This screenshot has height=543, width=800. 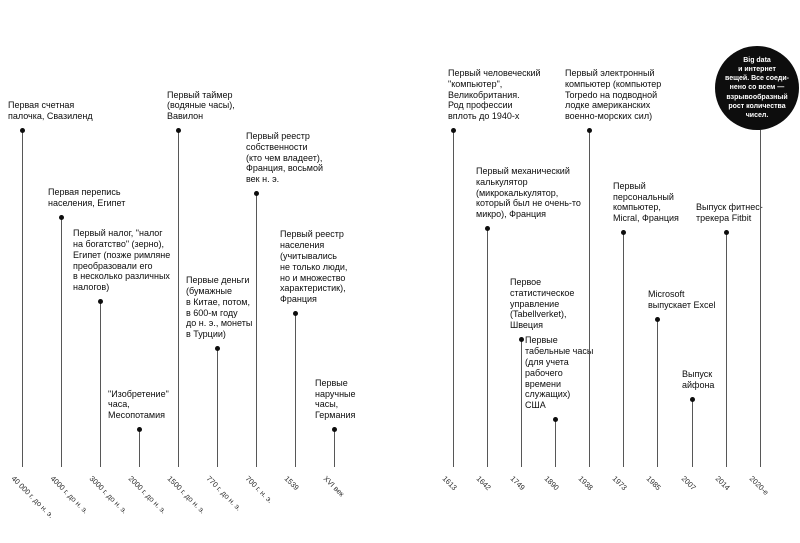 I want to click on axis-year-label: 1500 г. до н. э., so click(x=186, y=495).